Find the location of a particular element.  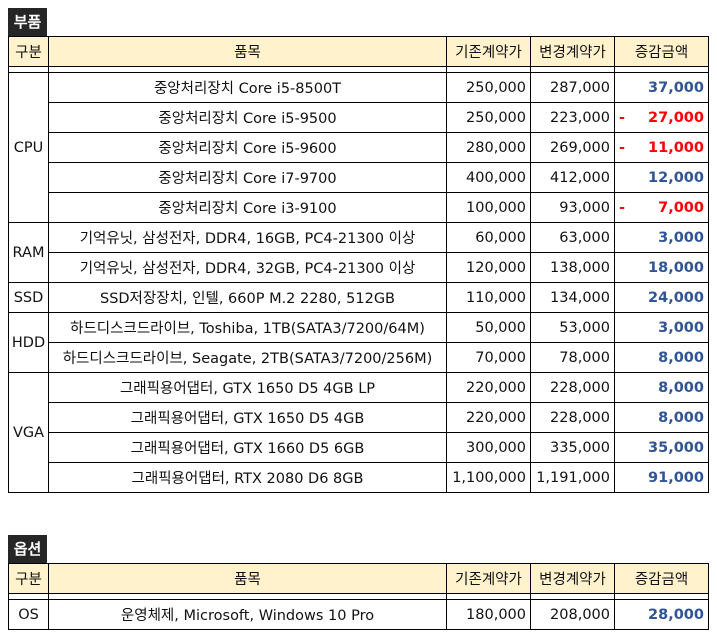

diff-value: 37,000 is located at coordinates (676, 87).